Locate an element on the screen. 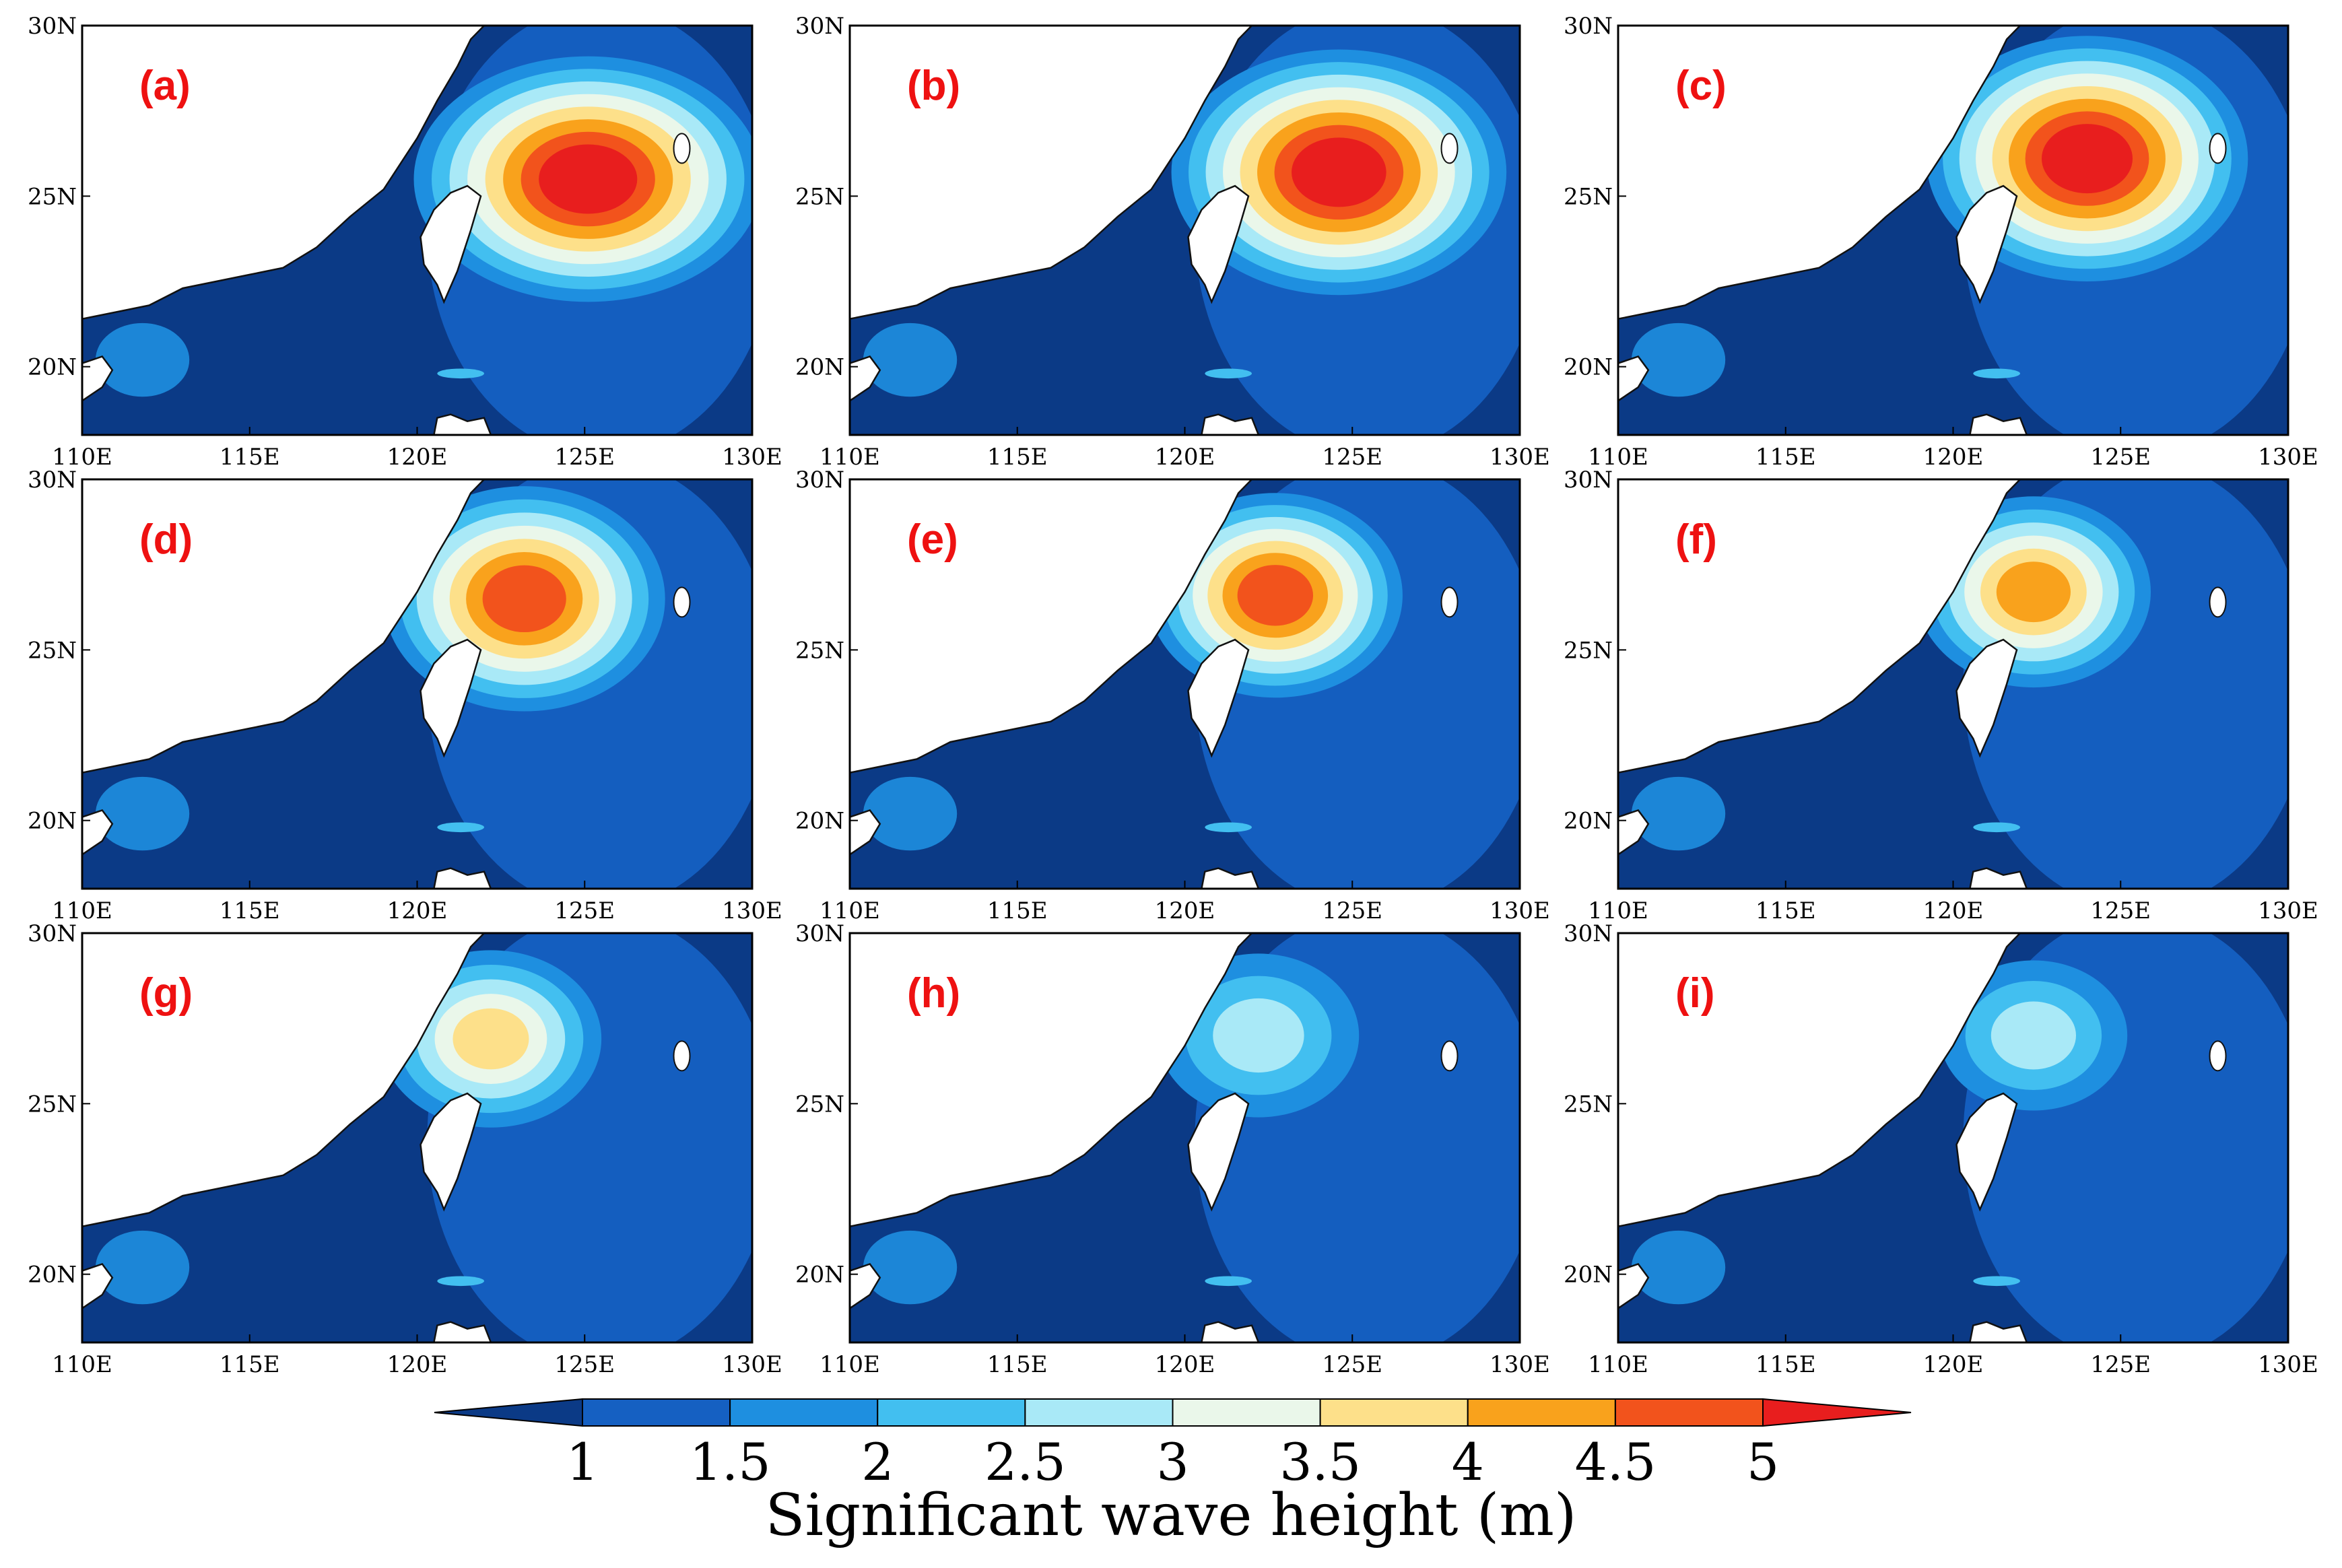 This screenshot has width=2342, height=1568. colorbar-tick-label: 2 is located at coordinates (877, 1462).